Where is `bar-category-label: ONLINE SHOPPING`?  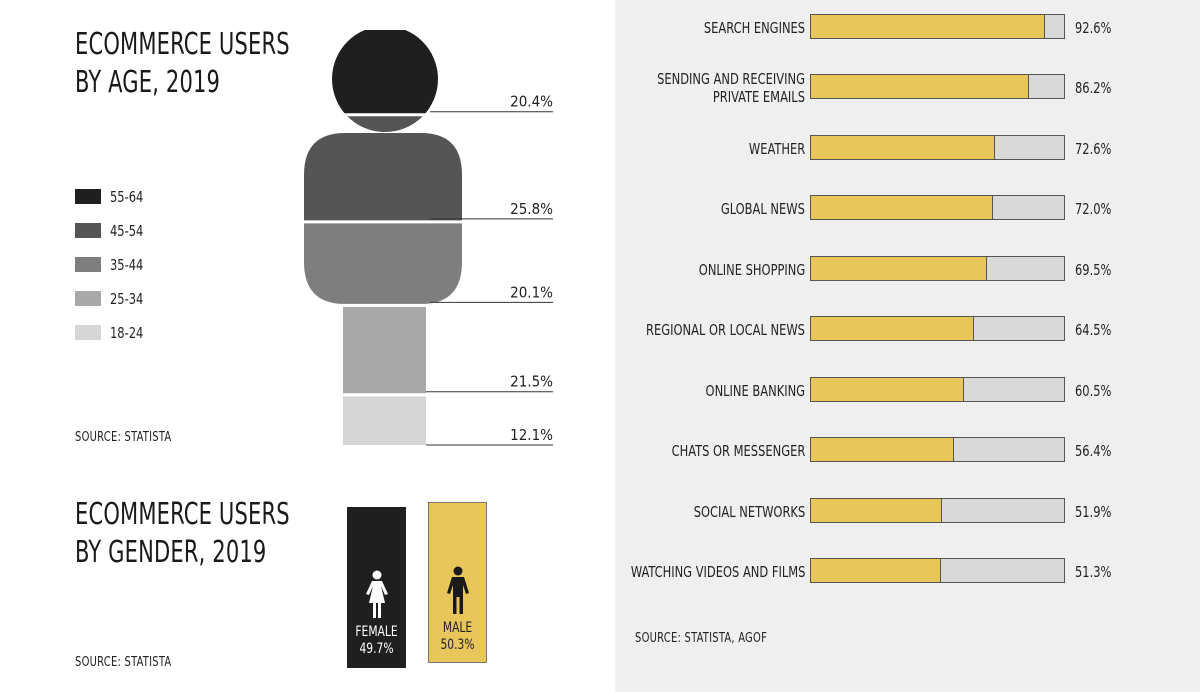
bar-category-label: ONLINE SHOPPING is located at coordinates (751, 270).